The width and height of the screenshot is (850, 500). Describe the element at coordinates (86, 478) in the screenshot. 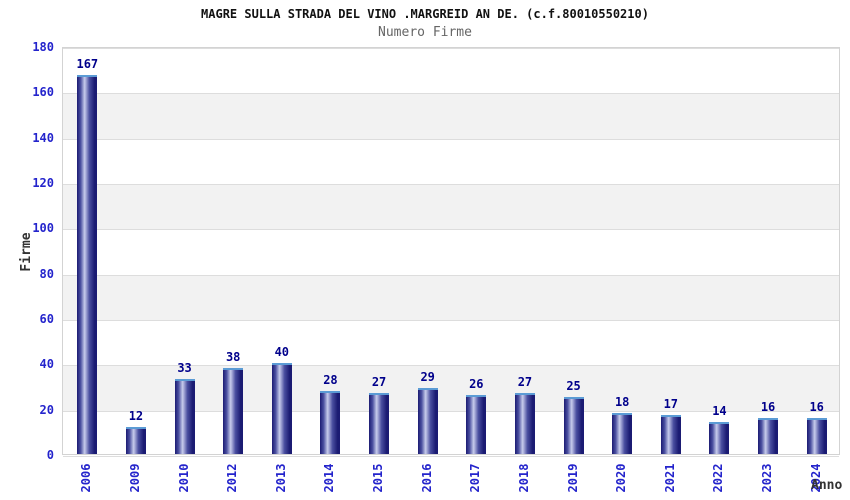

I see `x-tick-label: 2006` at that location.